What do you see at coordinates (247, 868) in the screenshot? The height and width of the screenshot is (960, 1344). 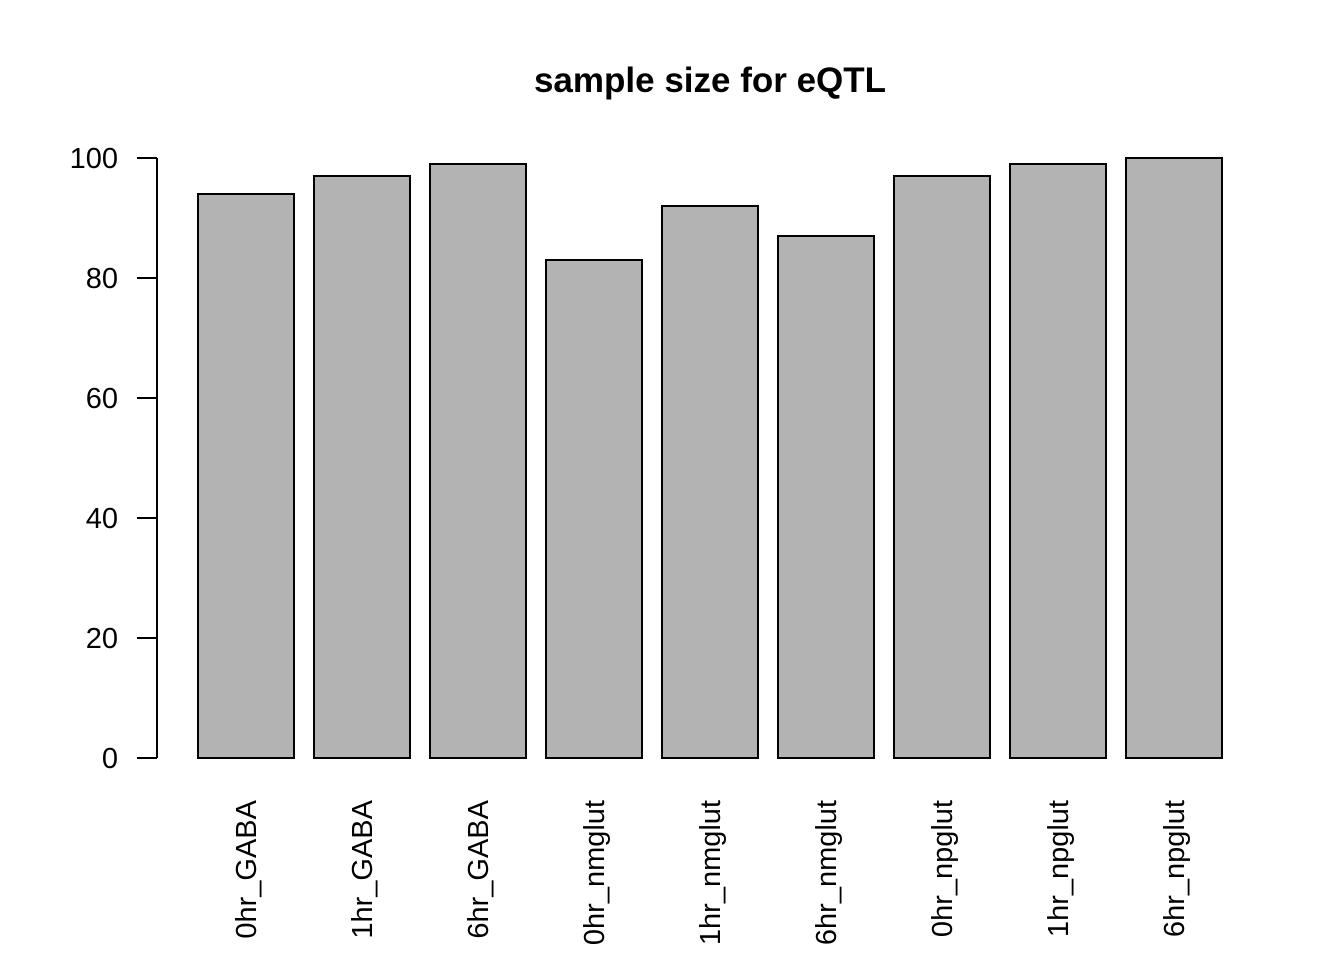 I see `x-tick-label-0hr_GABA: 0hr_GABA` at bounding box center [247, 868].